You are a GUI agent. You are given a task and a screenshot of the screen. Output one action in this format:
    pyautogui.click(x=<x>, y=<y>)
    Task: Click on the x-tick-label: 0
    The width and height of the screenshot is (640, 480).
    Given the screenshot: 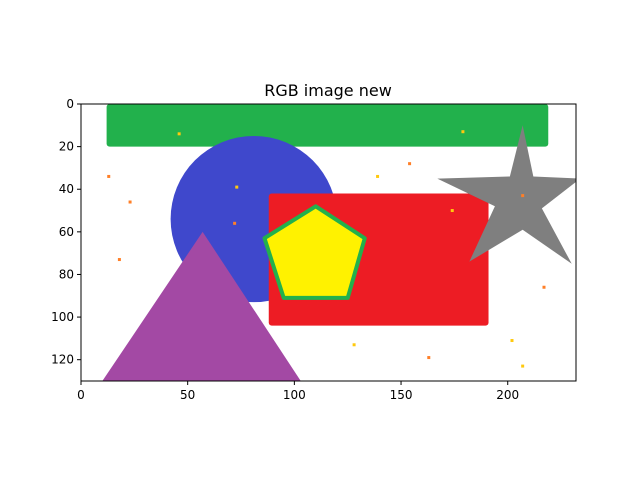 What is the action you would take?
    pyautogui.click(x=81, y=395)
    